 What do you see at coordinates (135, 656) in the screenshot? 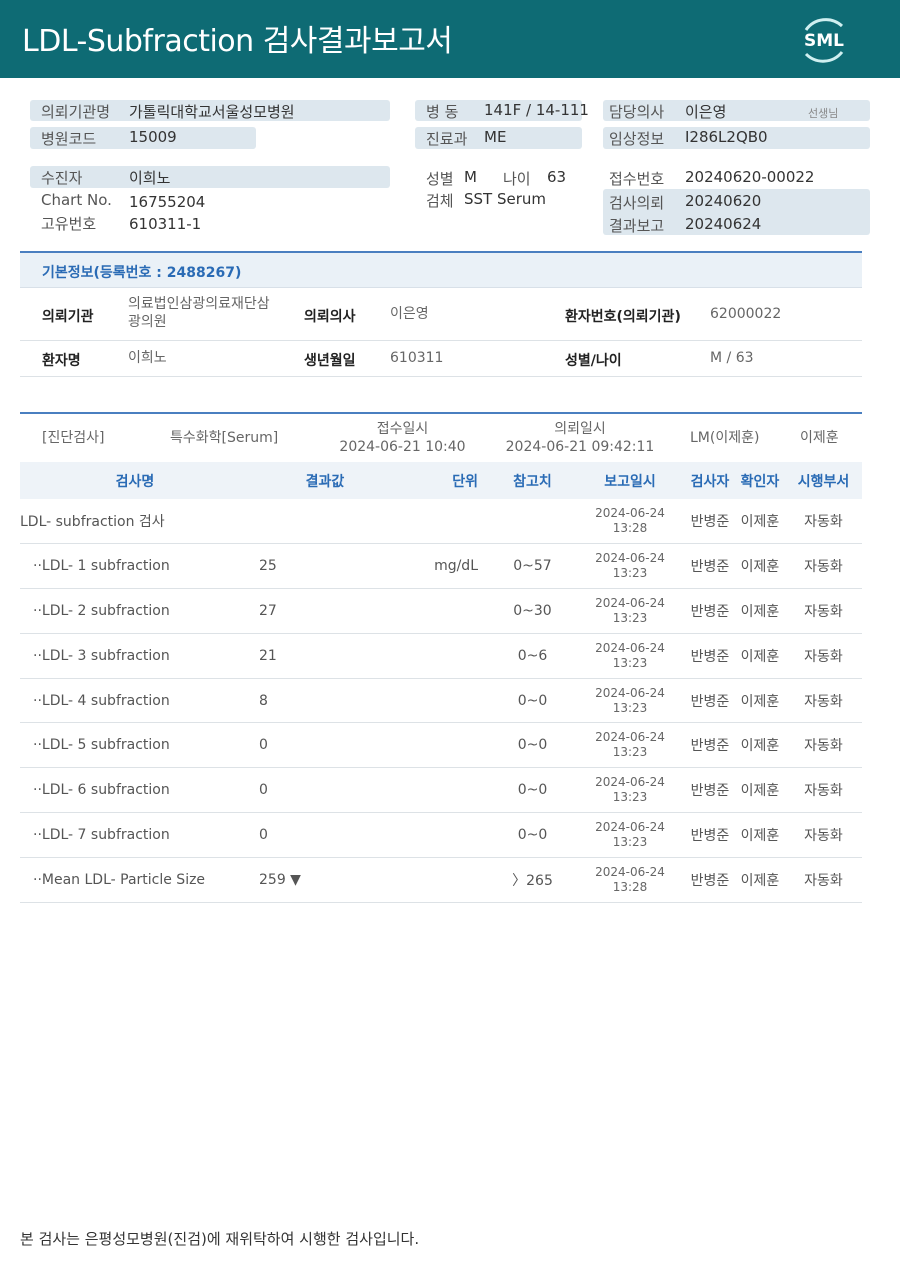
I see `cell-name: ··LDL- 3 subfraction` at bounding box center [135, 656].